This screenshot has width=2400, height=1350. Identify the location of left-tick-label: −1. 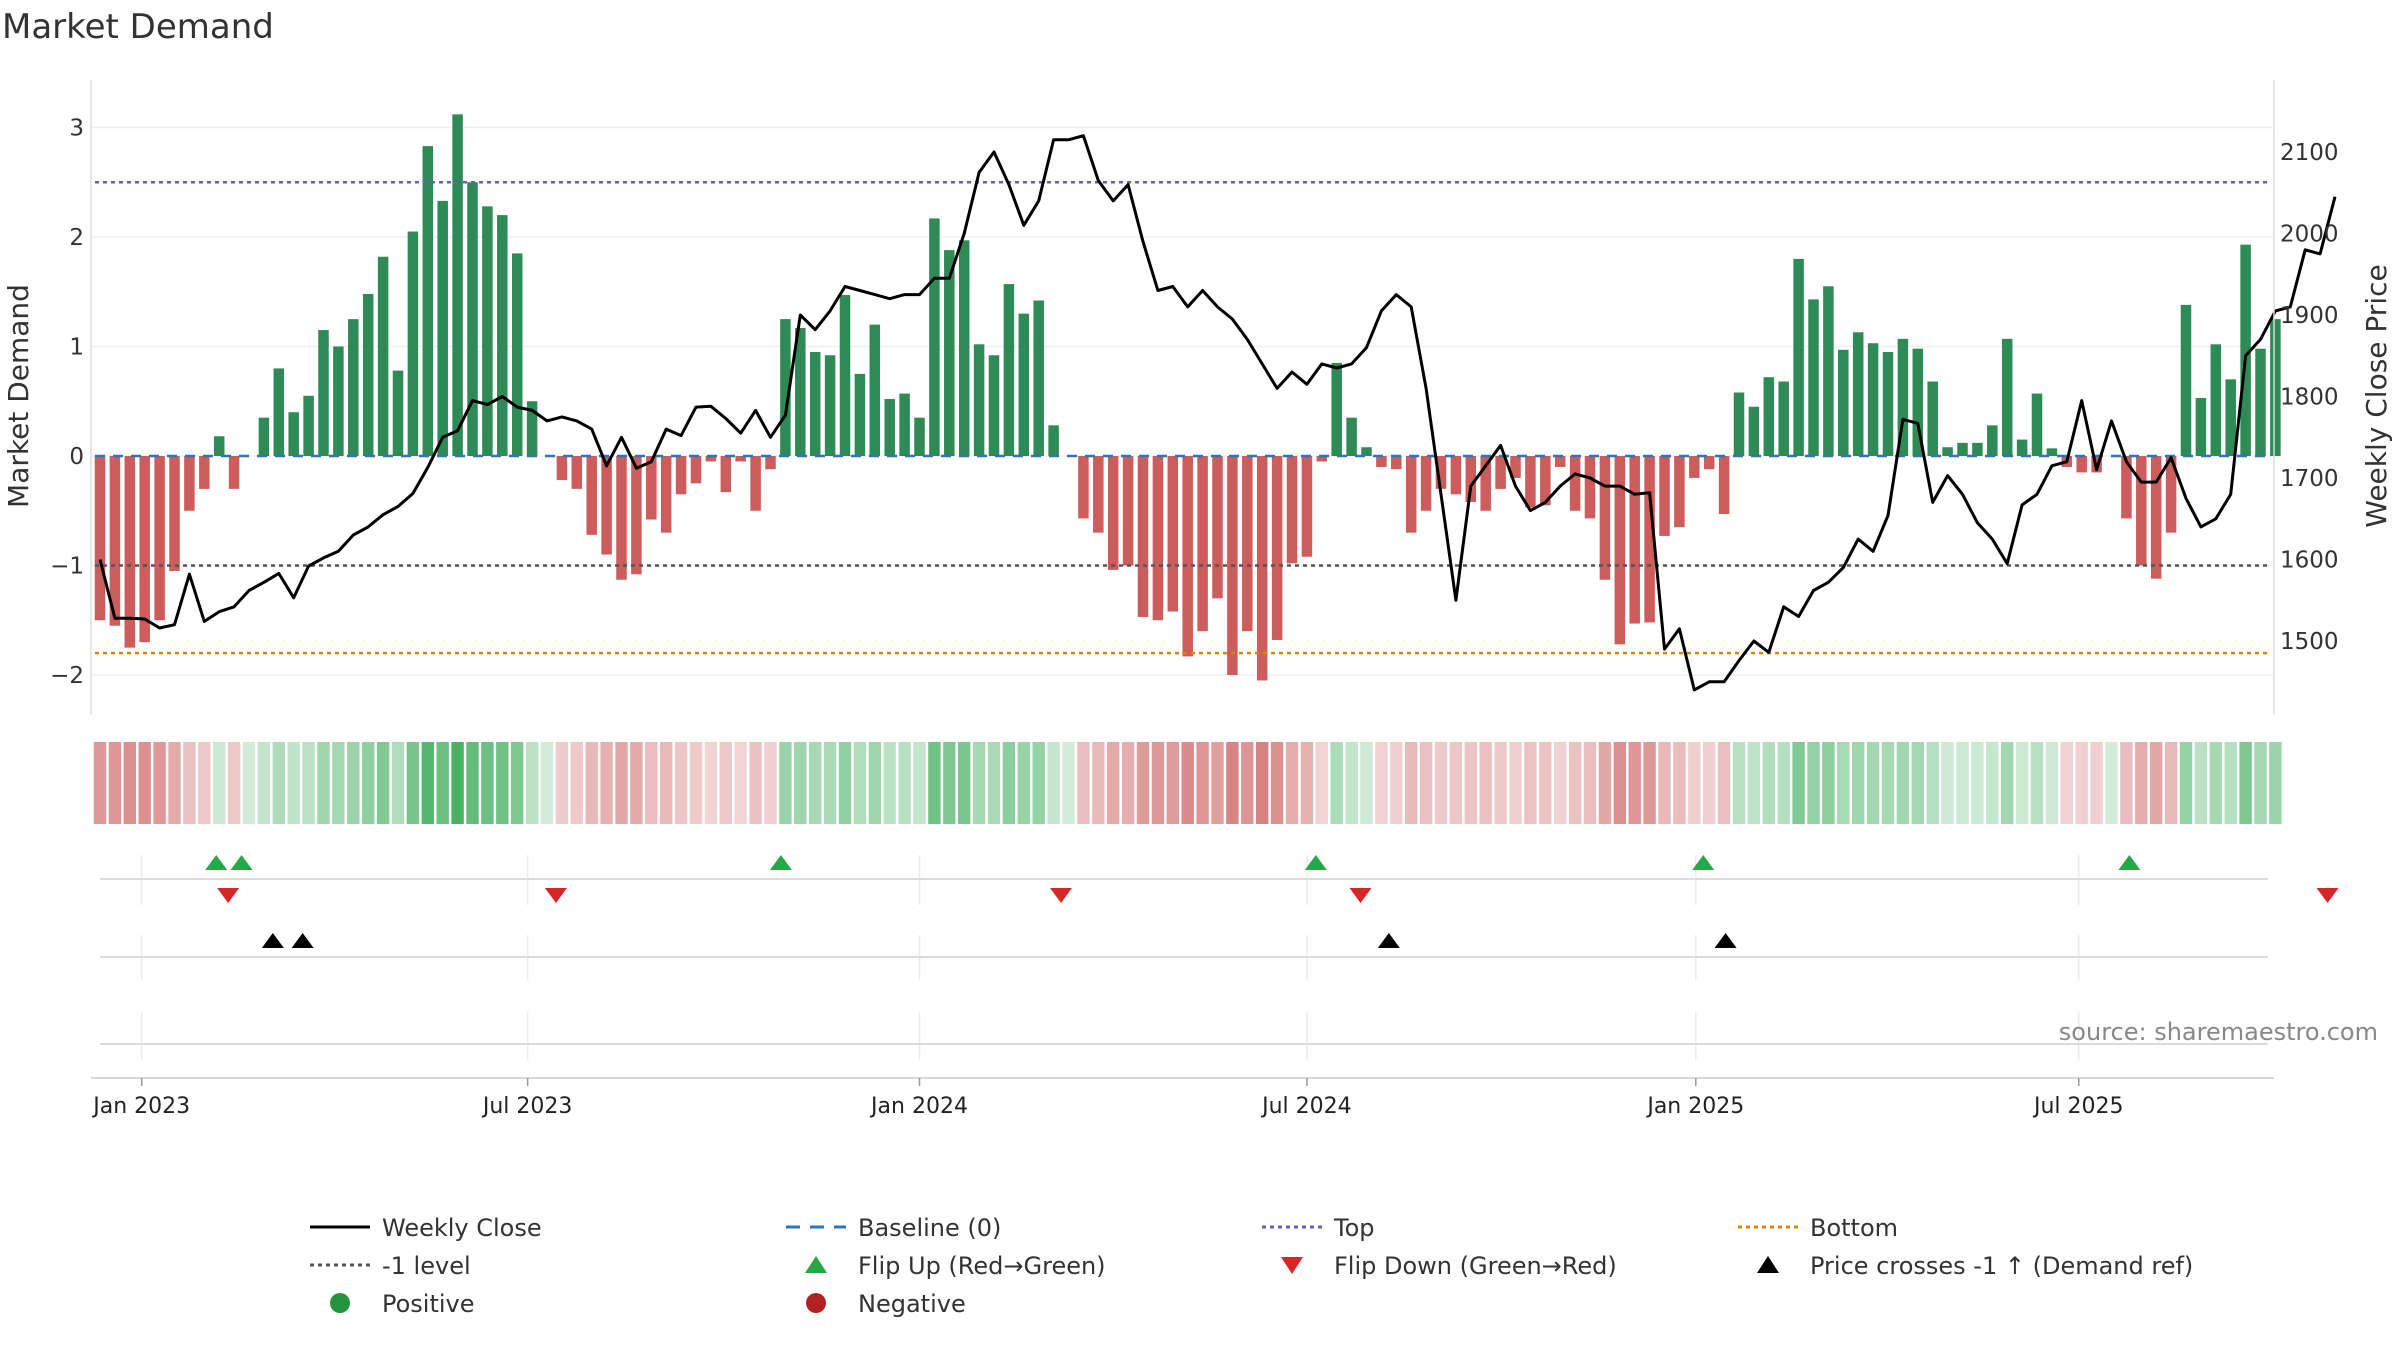
(67, 567).